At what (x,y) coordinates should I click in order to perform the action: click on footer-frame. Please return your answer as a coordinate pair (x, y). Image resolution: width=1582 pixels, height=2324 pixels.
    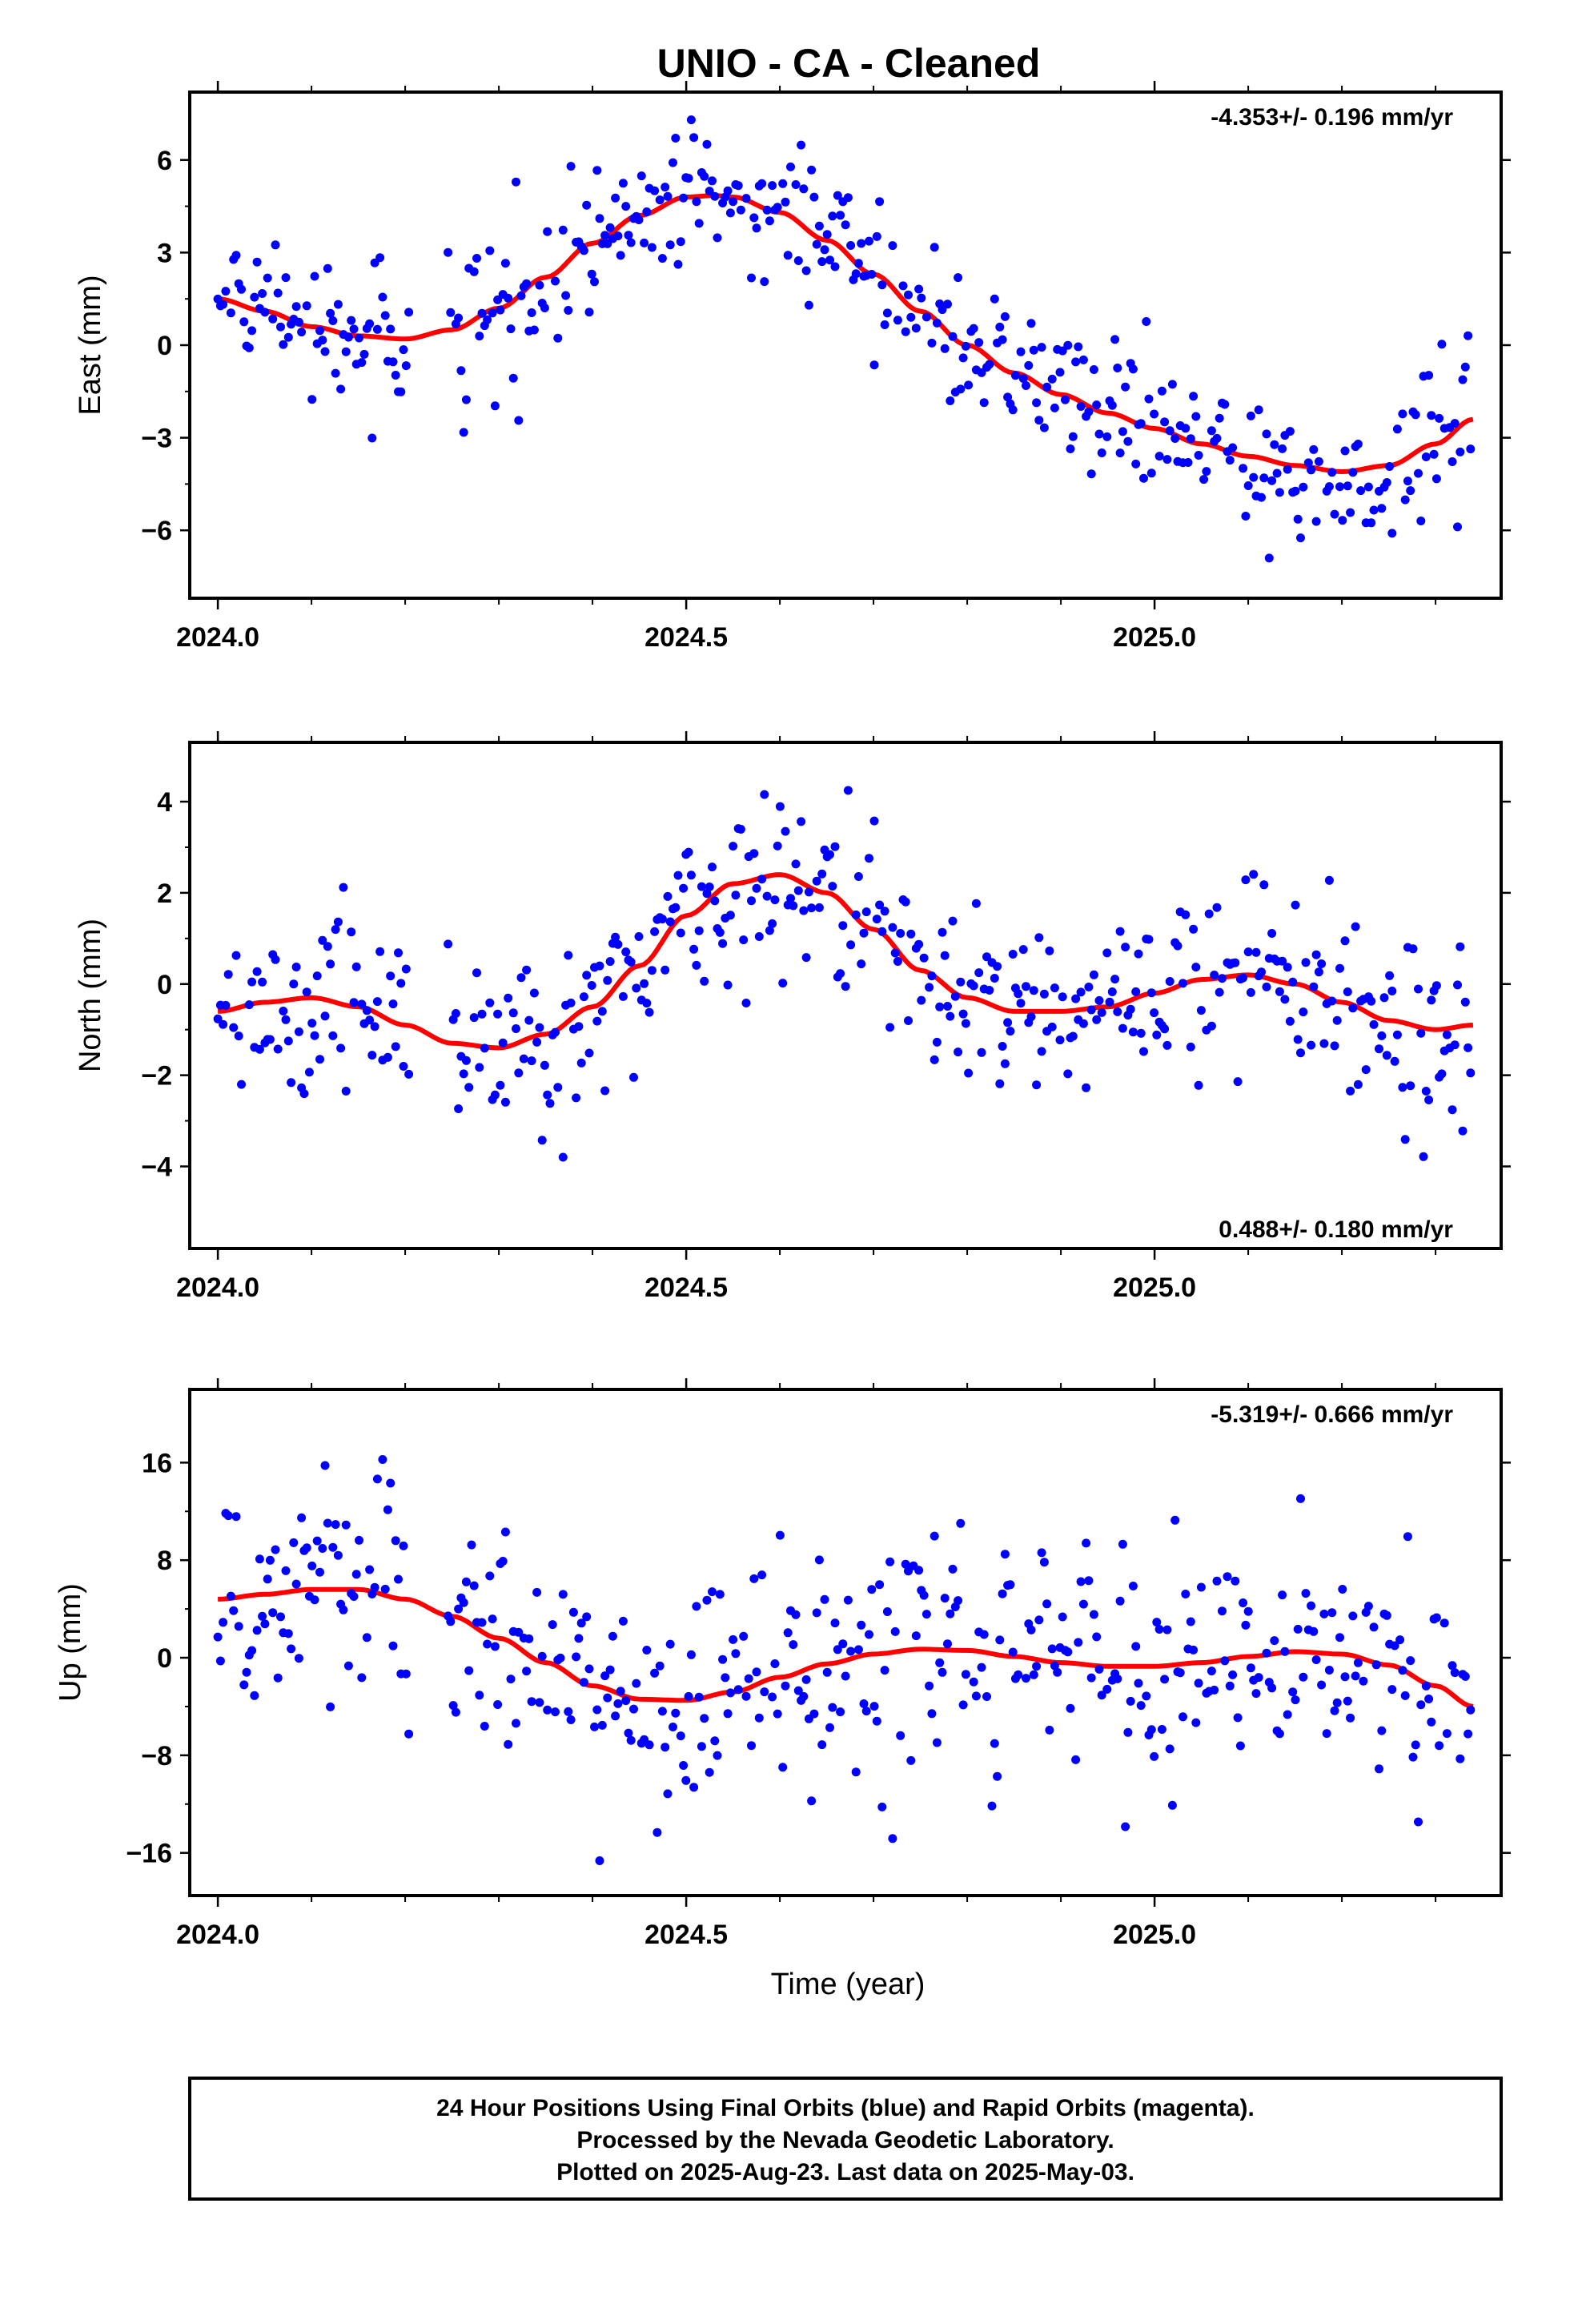
    Looking at the image, I should click on (846, 2139).